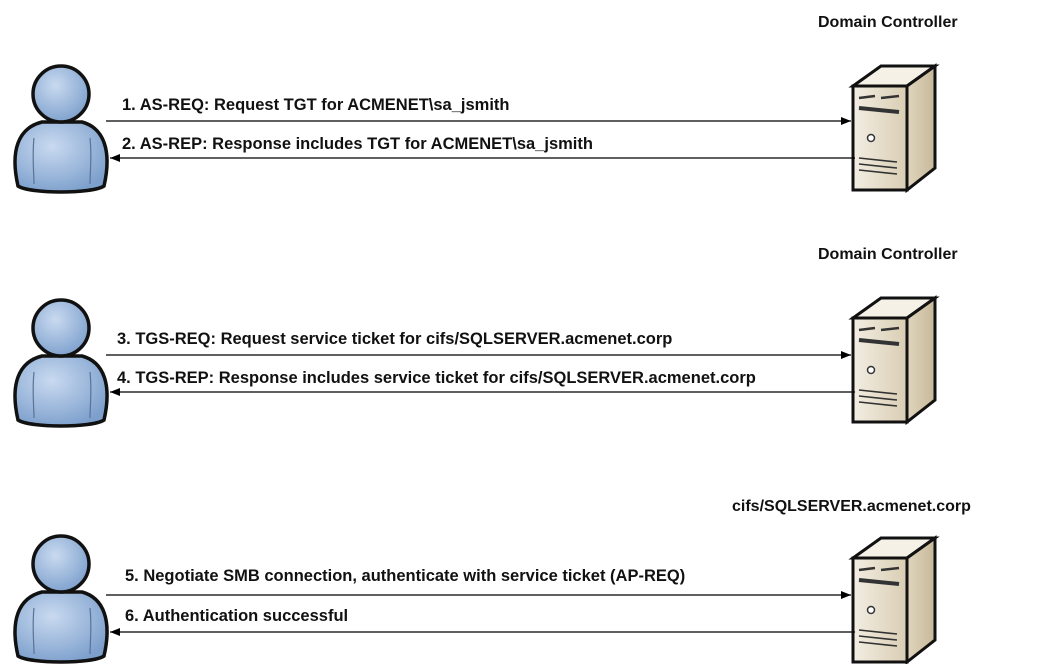 The width and height of the screenshot is (1037, 664). Describe the element at coordinates (236, 616) in the screenshot. I see `response-label: 6. Authentication successful` at that location.